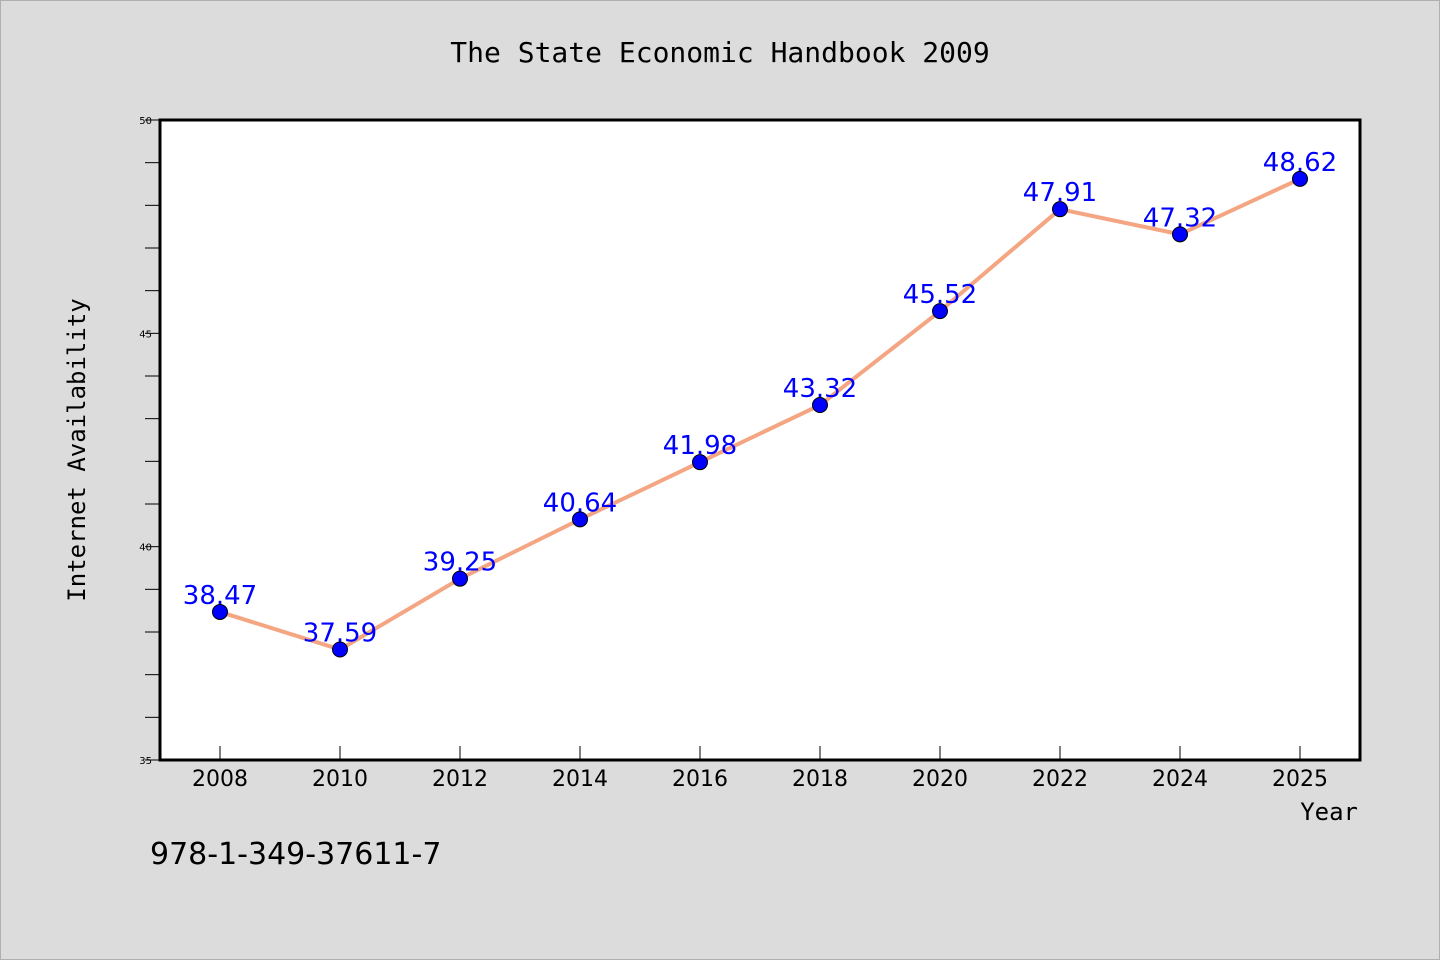 The width and height of the screenshot is (1440, 960). What do you see at coordinates (700, 779) in the screenshot?
I see `x-tick-label: 2016` at bounding box center [700, 779].